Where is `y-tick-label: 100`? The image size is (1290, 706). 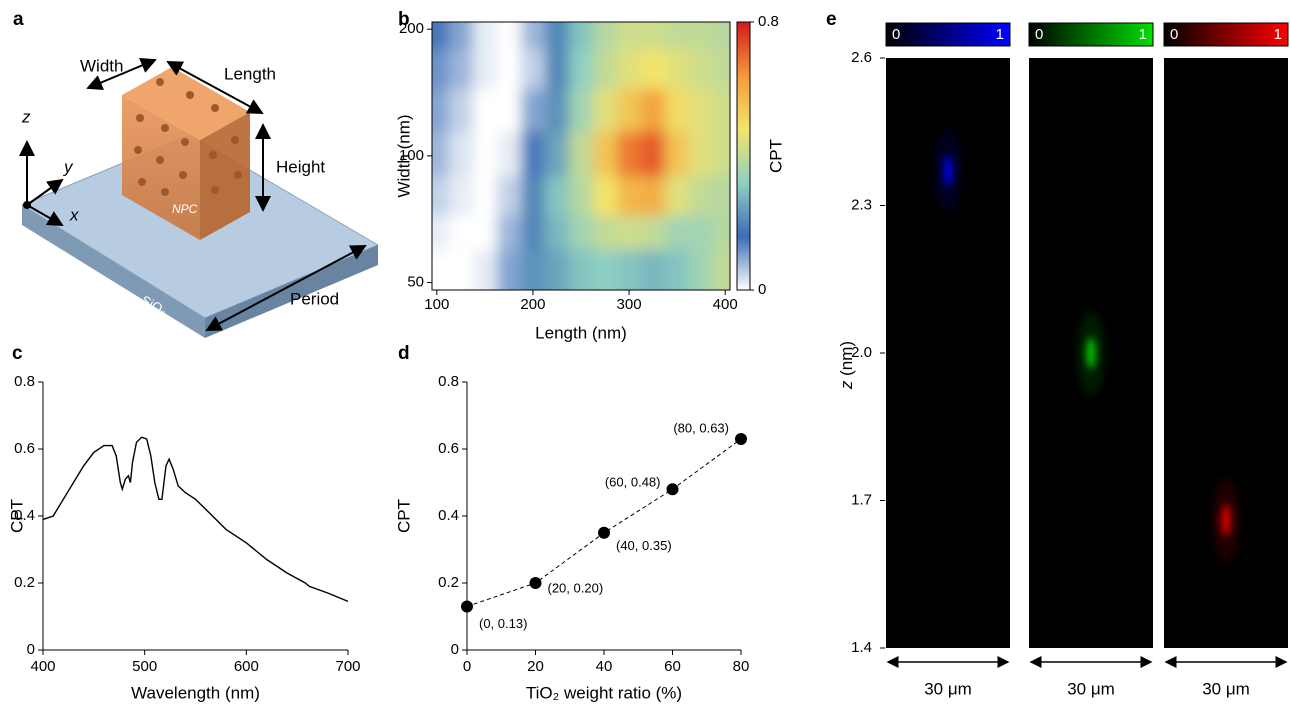 y-tick-label: 100 is located at coordinates (411, 155).